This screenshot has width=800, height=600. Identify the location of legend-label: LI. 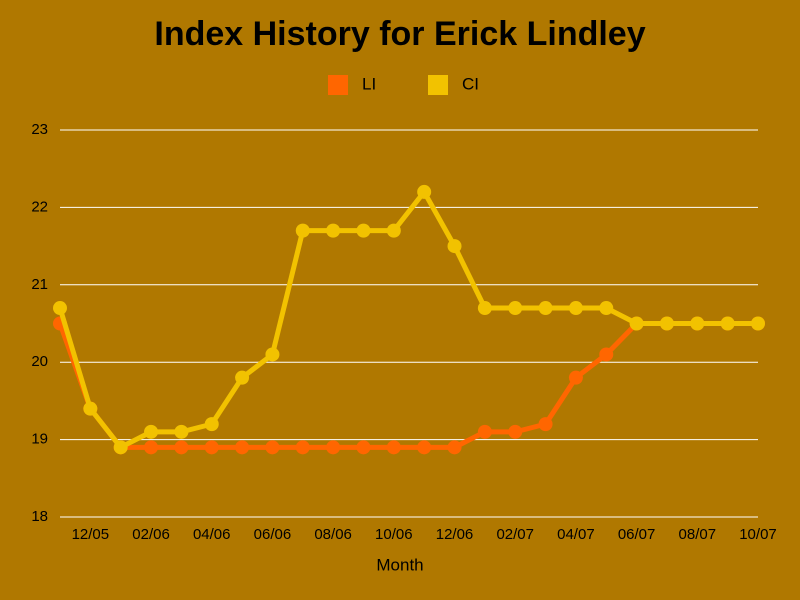
(369, 83).